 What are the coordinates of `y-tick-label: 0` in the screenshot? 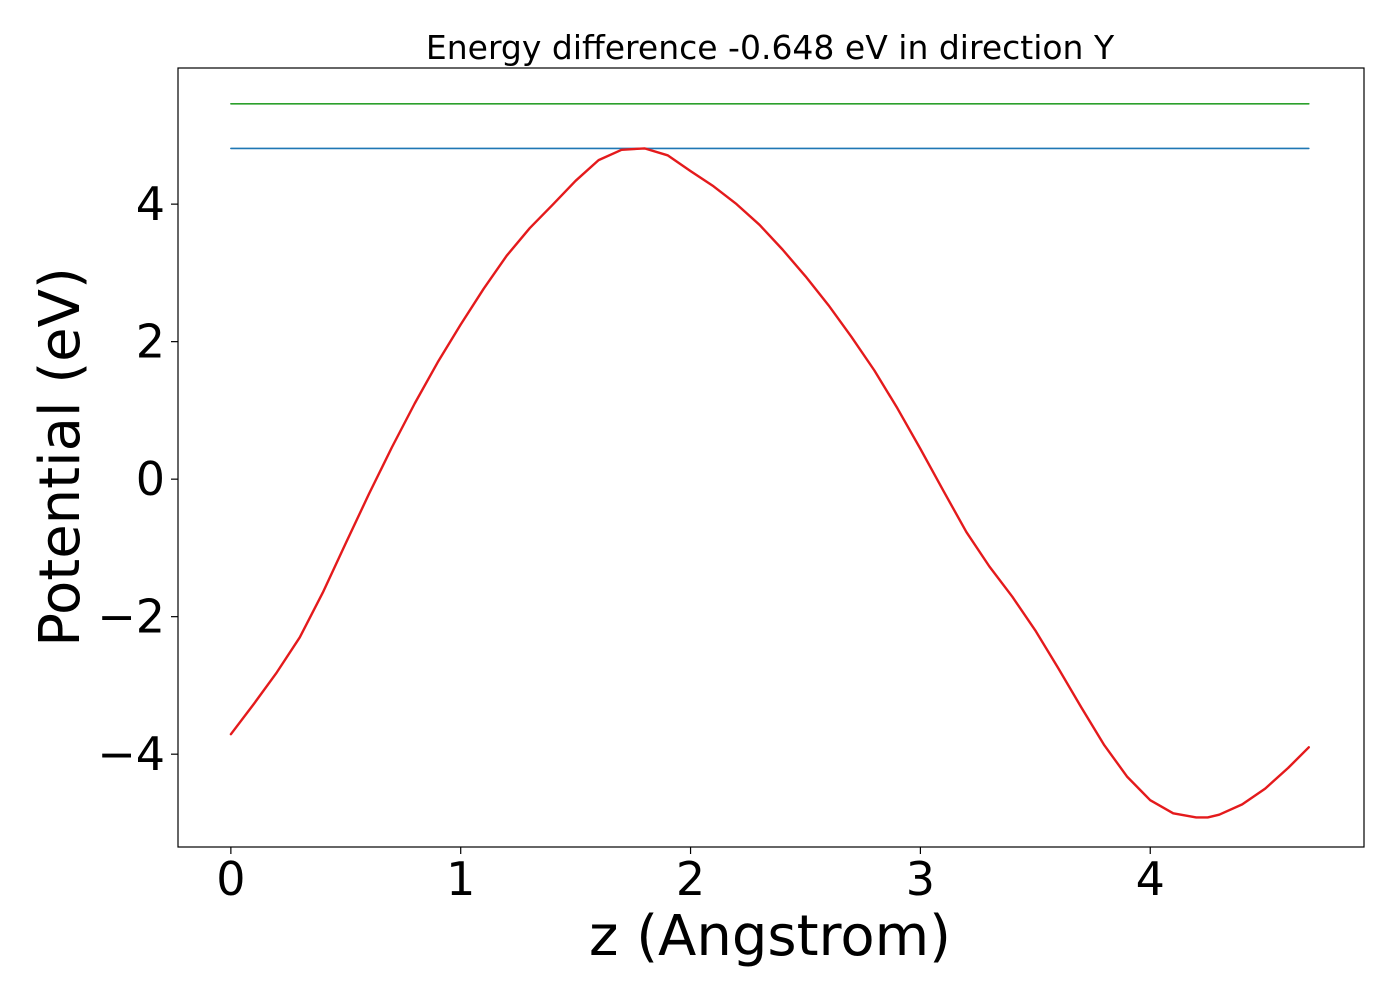 It's located at (150, 479).